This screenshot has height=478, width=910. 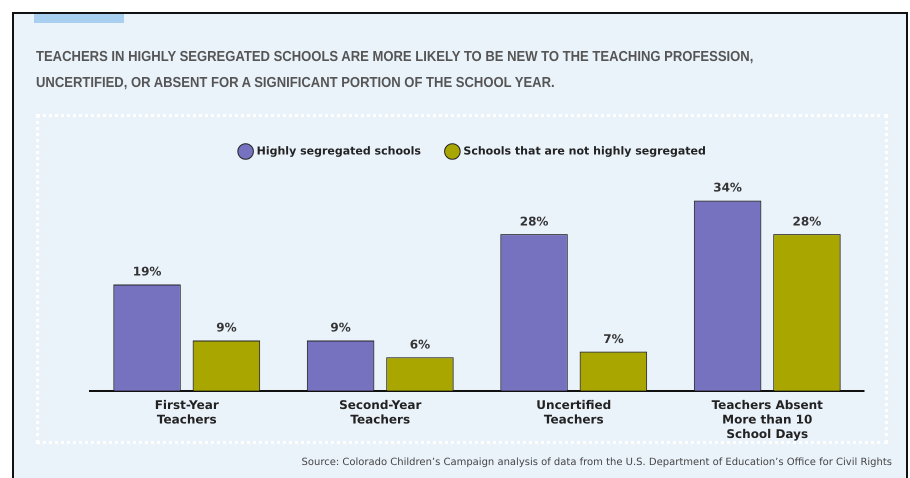 I want to click on data-label: 7%, so click(x=613, y=339).